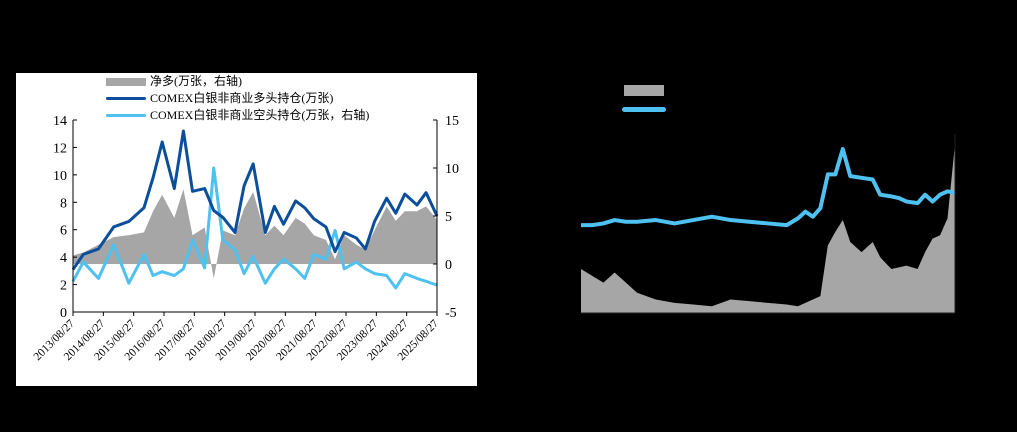  Describe the element at coordinates (60, 148) in the screenshot. I see `y-left-tick-label: 12` at that location.